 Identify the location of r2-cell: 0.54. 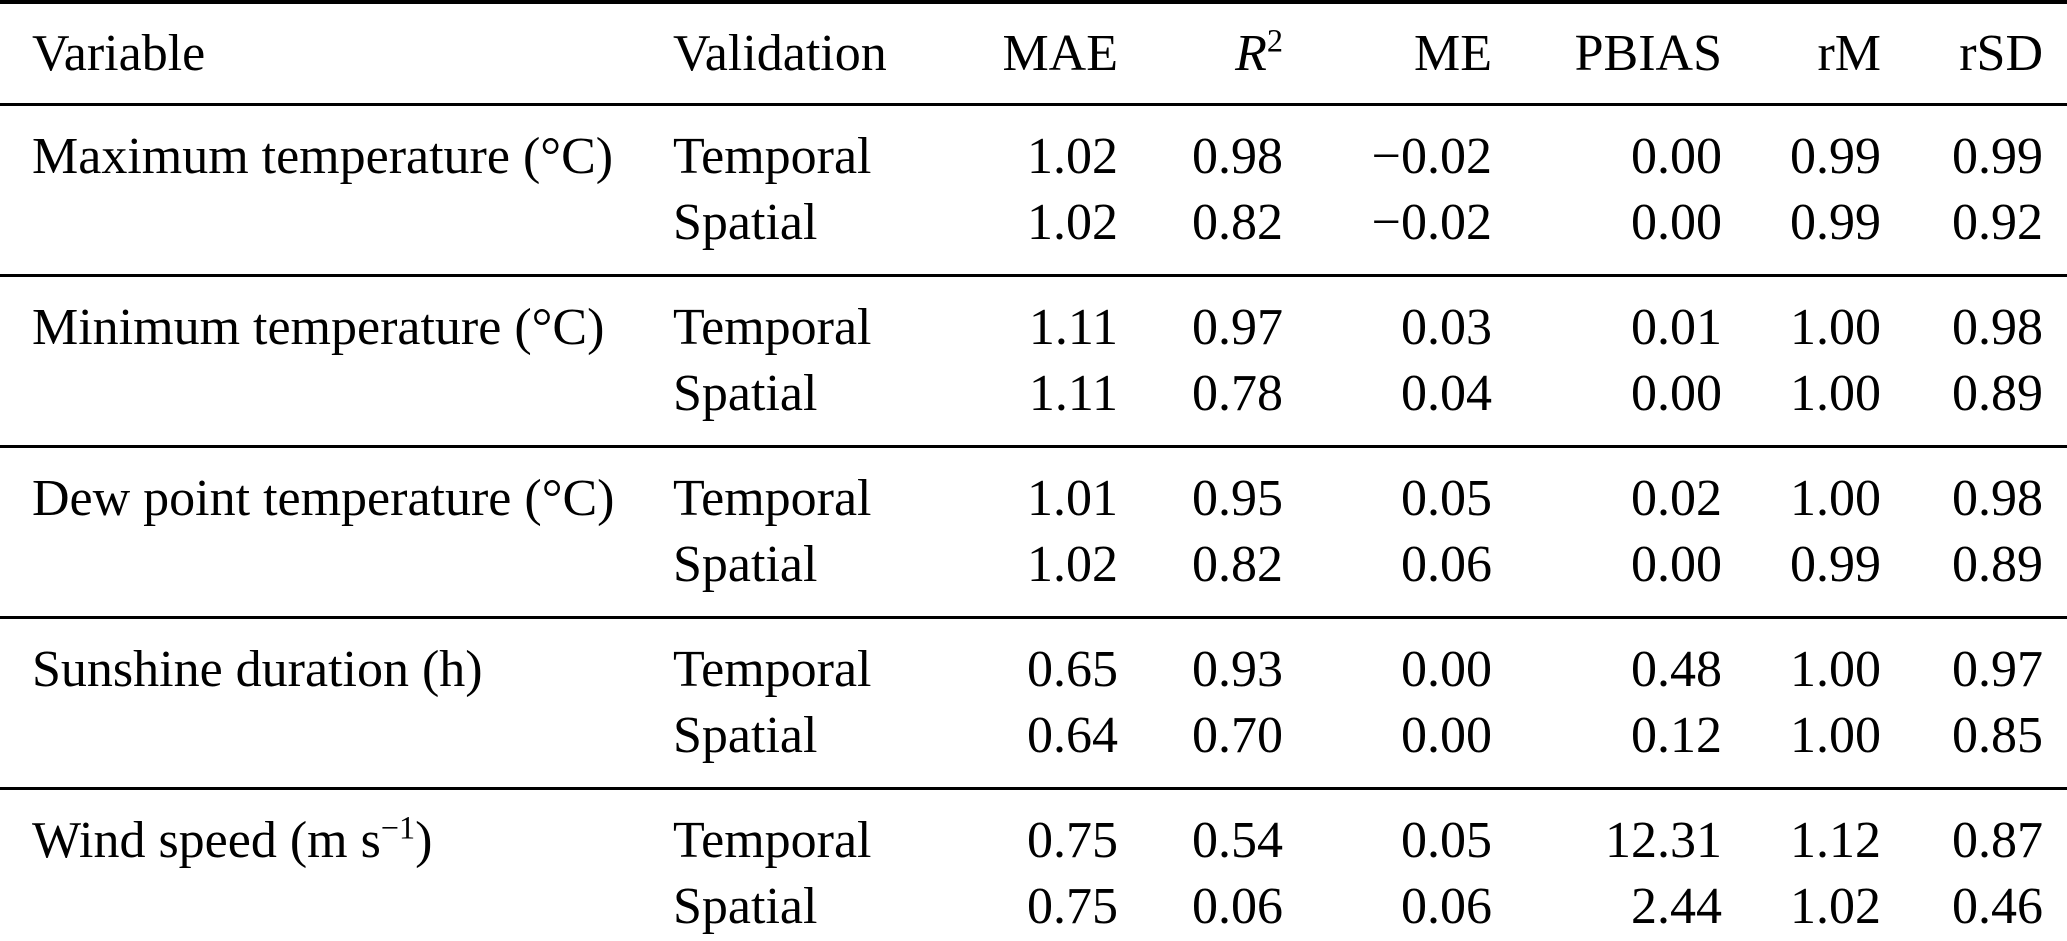
(1237, 840).